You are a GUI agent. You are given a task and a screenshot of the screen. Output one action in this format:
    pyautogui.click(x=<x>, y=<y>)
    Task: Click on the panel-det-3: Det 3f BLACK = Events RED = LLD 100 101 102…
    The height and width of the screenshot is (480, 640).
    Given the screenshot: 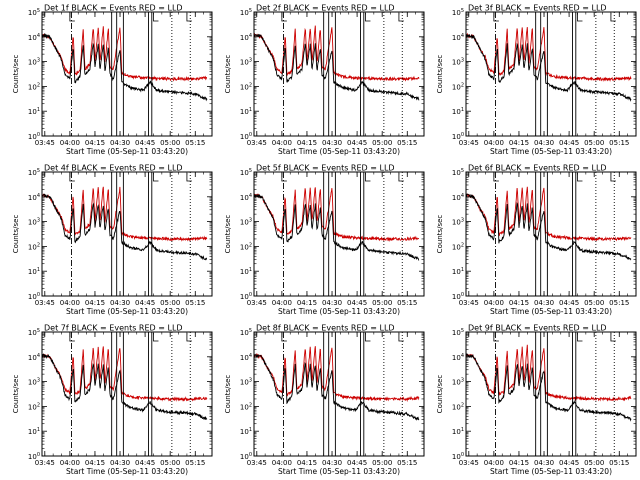 What is the action you would take?
    pyautogui.click(x=536, y=80)
    